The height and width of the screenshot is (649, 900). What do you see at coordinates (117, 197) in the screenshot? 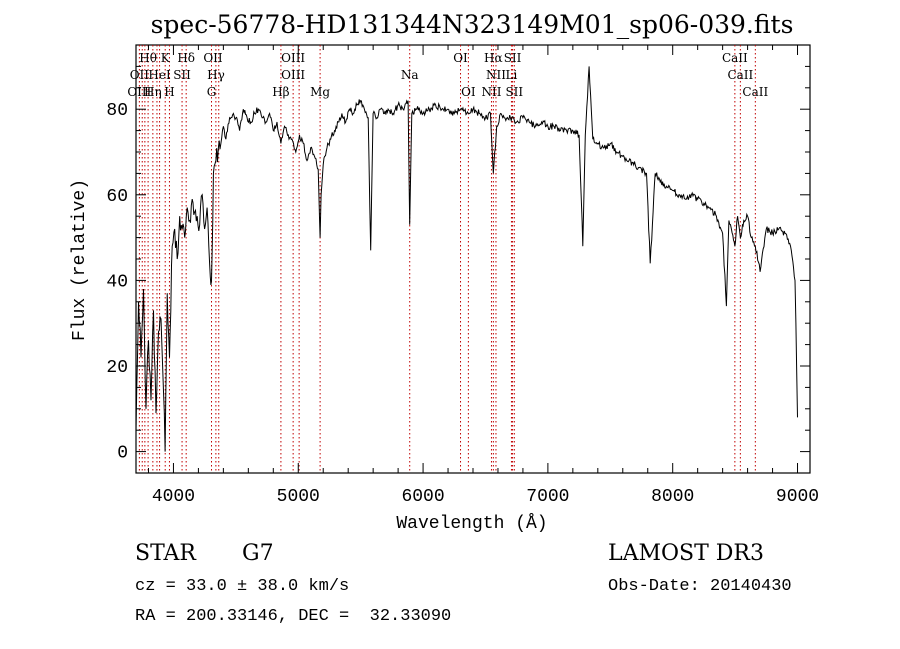
I see `y-tick-label: 60` at bounding box center [117, 197].